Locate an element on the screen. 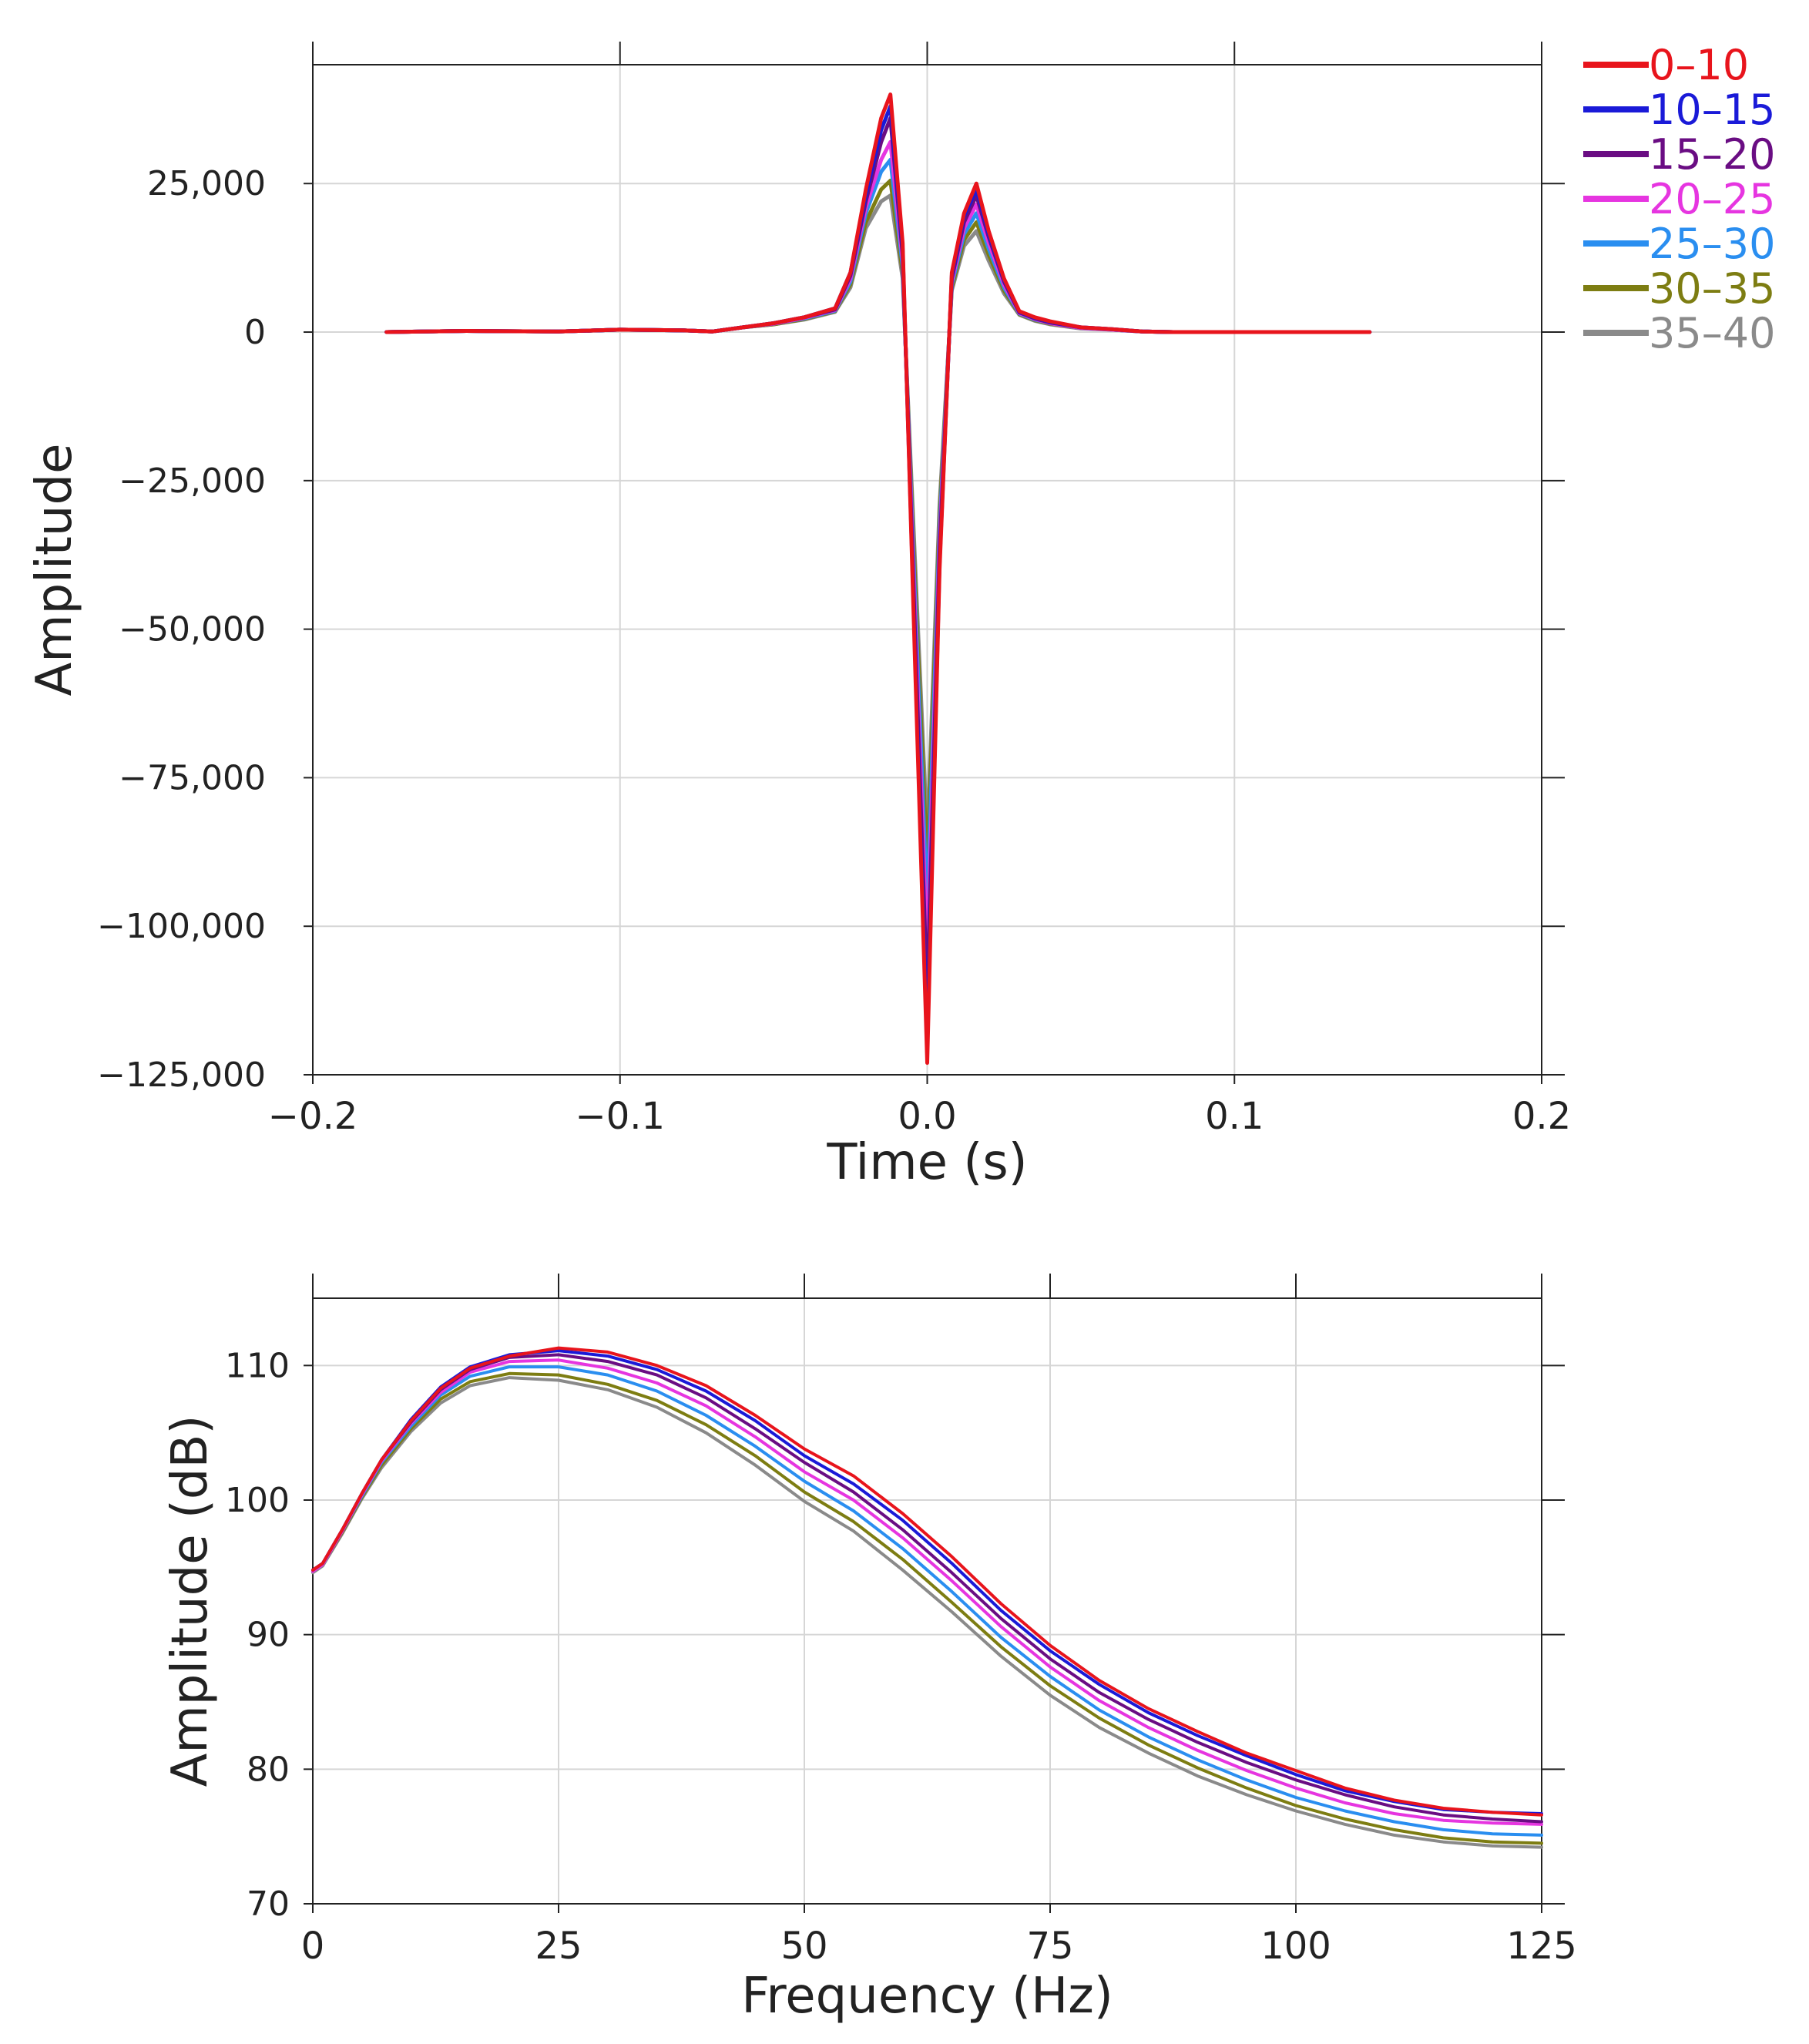 The width and height of the screenshot is (1809, 2044). time-x-tick-label: 0.1 is located at coordinates (1234, 1116).